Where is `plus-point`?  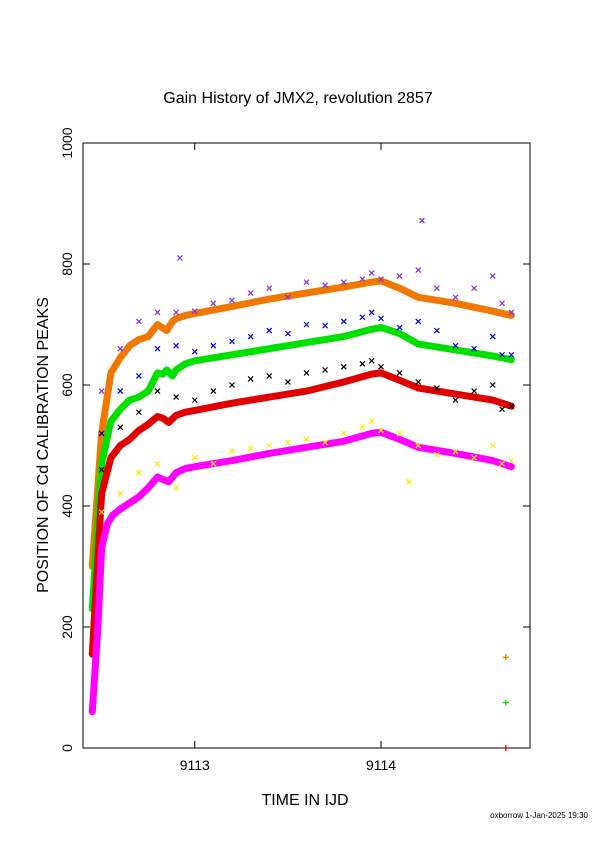
plus-point is located at coordinates (505, 702).